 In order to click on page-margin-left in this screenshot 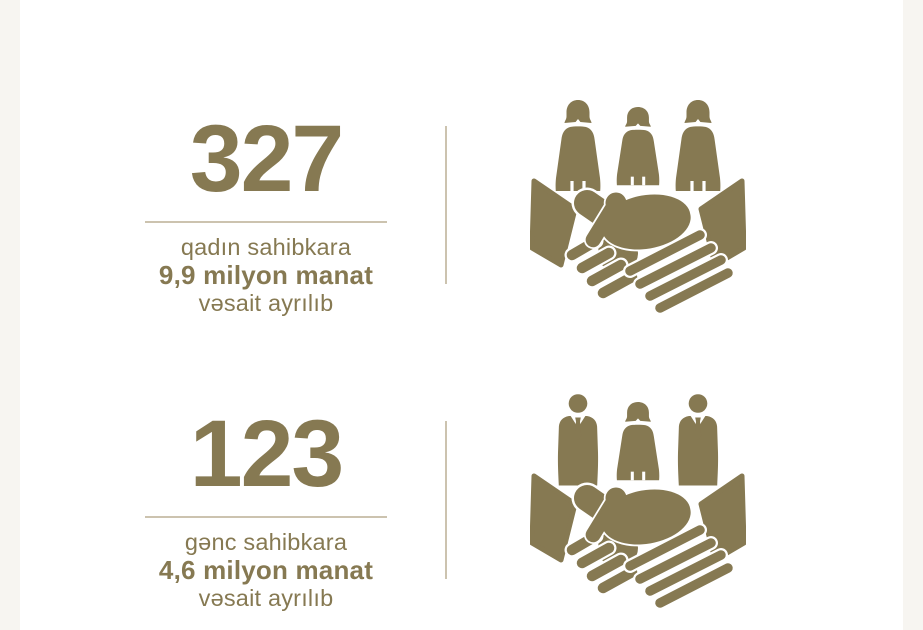, I will do `click(10, 315)`.